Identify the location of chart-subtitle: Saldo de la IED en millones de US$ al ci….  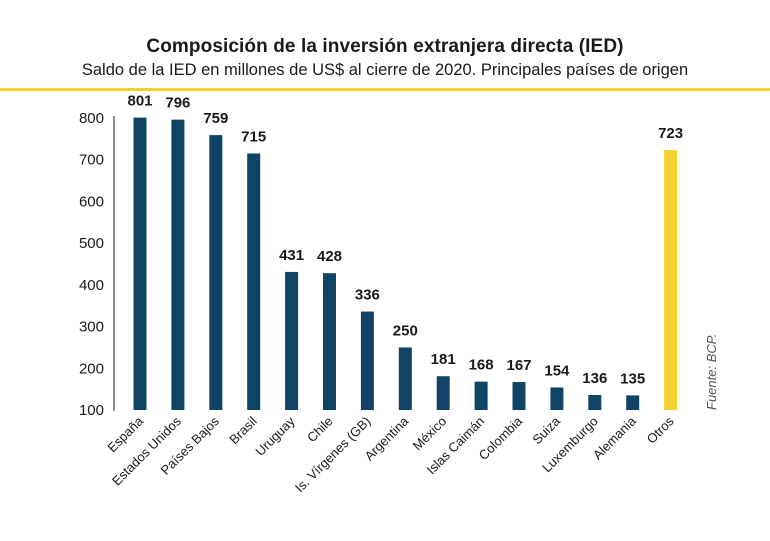
(385, 70).